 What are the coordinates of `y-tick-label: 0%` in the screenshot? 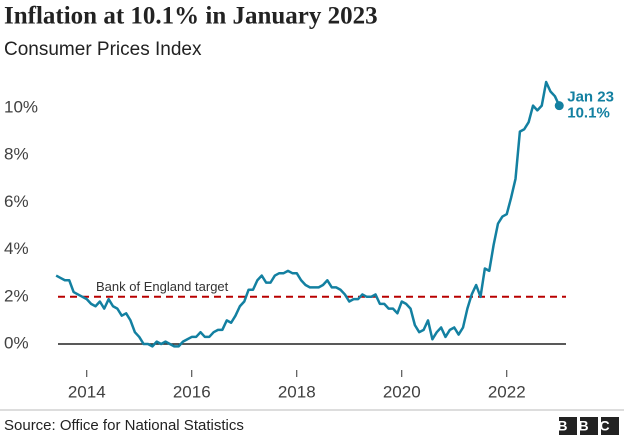 It's located at (16, 342).